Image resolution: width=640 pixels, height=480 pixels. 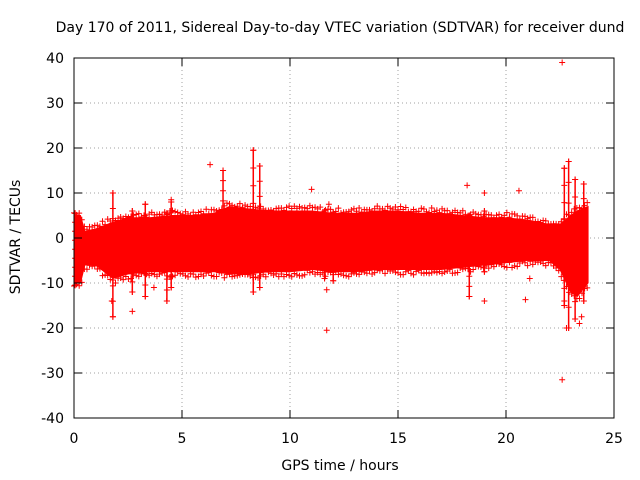 I want to click on y-tick-label: -10, so click(x=52, y=284).